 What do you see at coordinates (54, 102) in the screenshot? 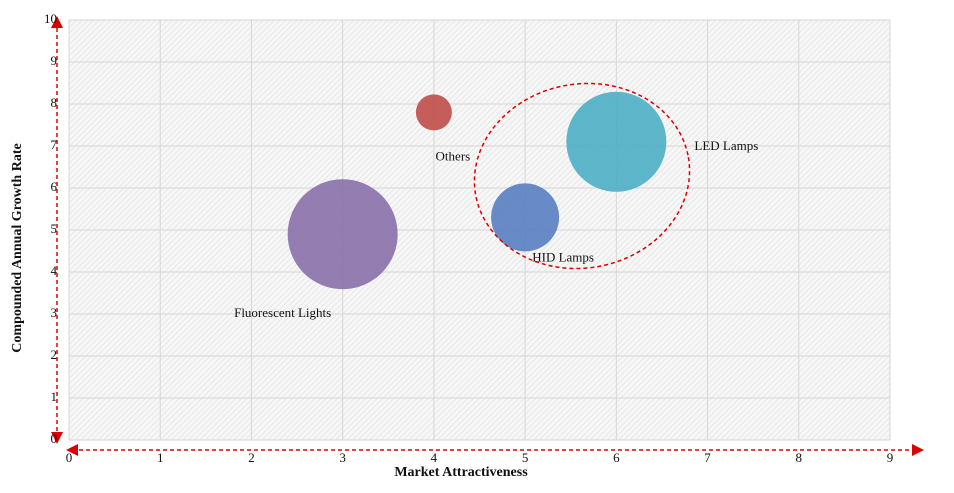
I see `y-tick-label: 8` at bounding box center [54, 102].